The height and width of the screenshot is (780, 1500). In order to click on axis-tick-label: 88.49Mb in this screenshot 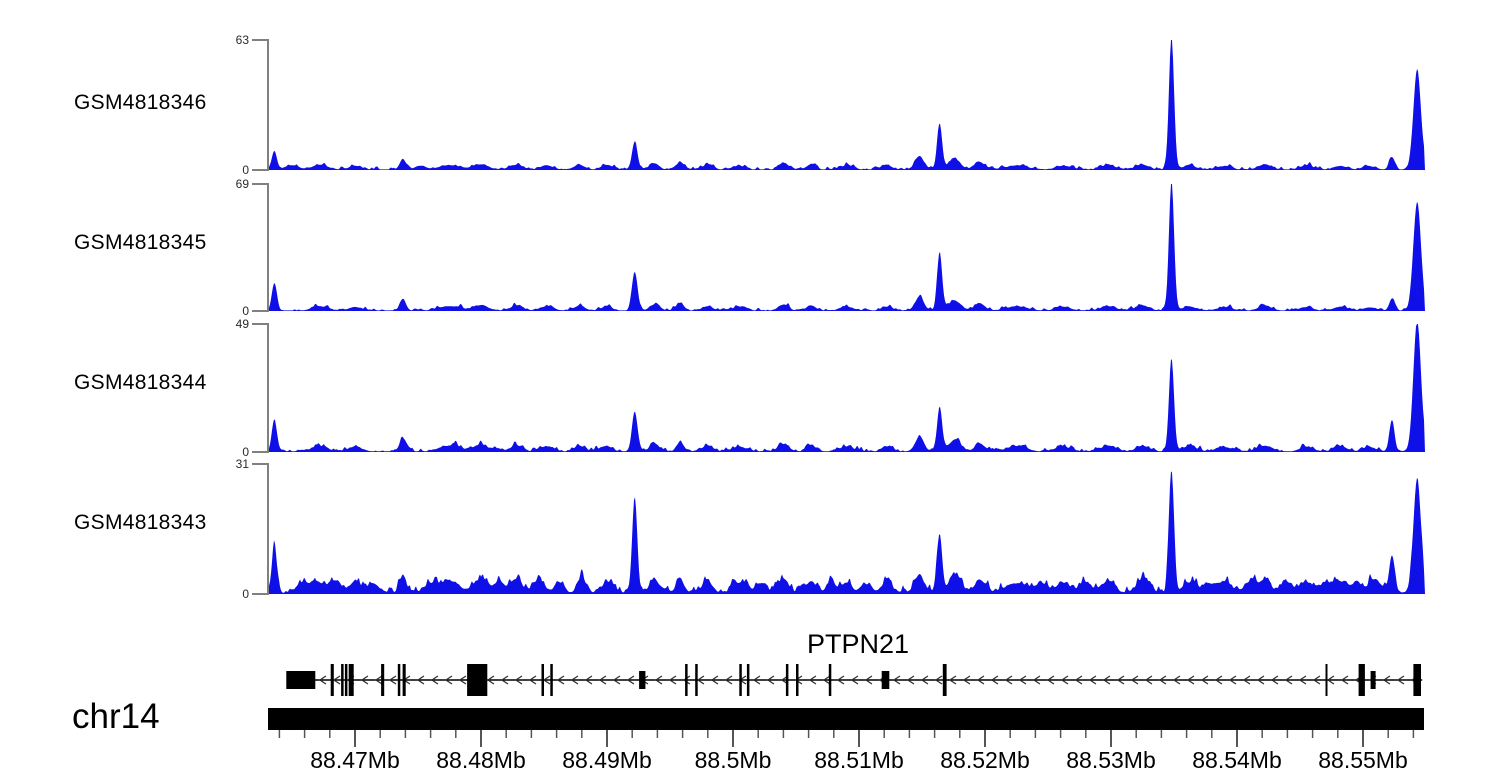, I will do `click(607, 760)`.